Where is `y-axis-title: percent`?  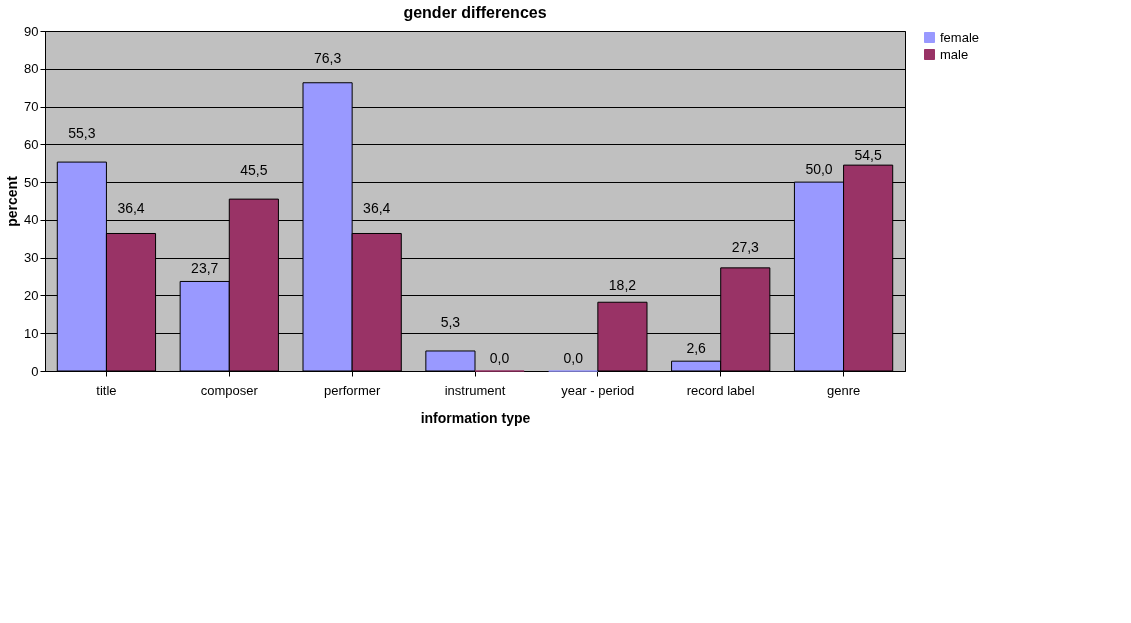 y-axis-title: percent is located at coordinates (12, 201).